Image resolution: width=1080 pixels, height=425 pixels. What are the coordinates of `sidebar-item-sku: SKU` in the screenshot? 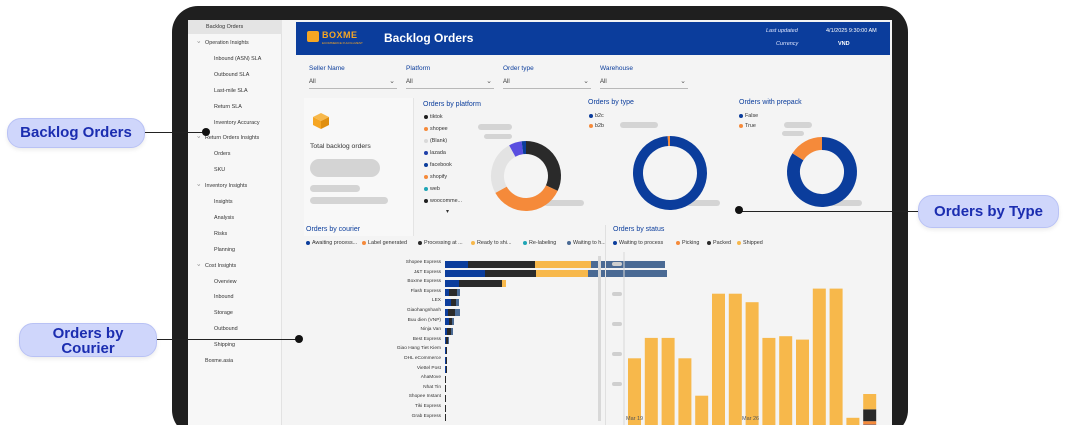 It's located at (220, 170).